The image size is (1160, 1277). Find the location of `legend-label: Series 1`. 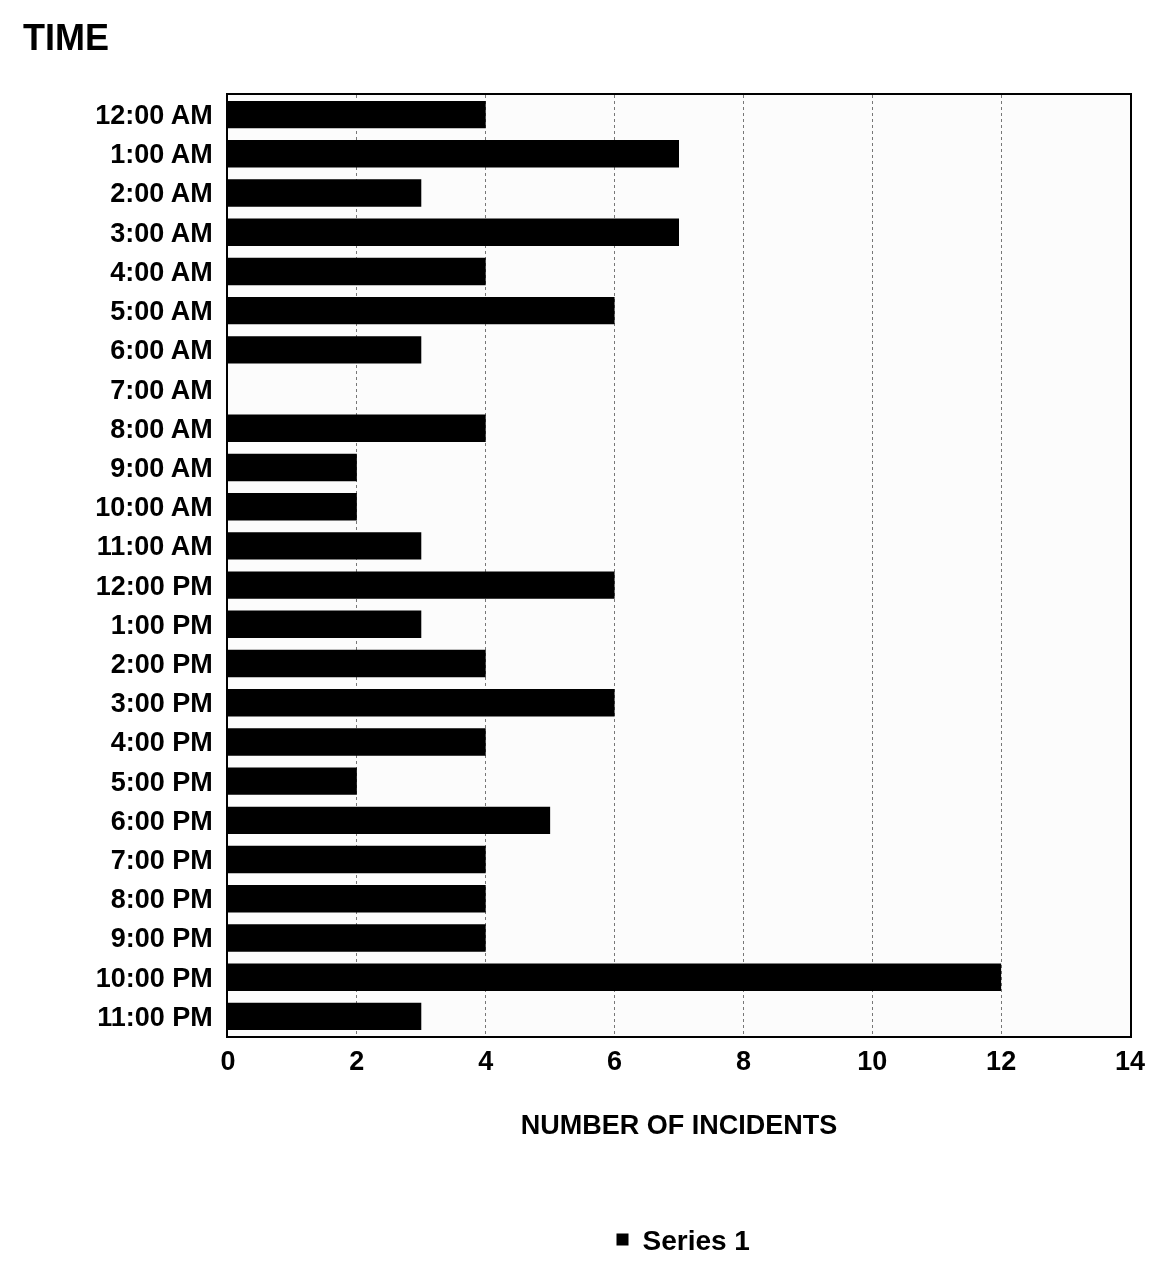

legend-label: Series 1 is located at coordinates (696, 1241).